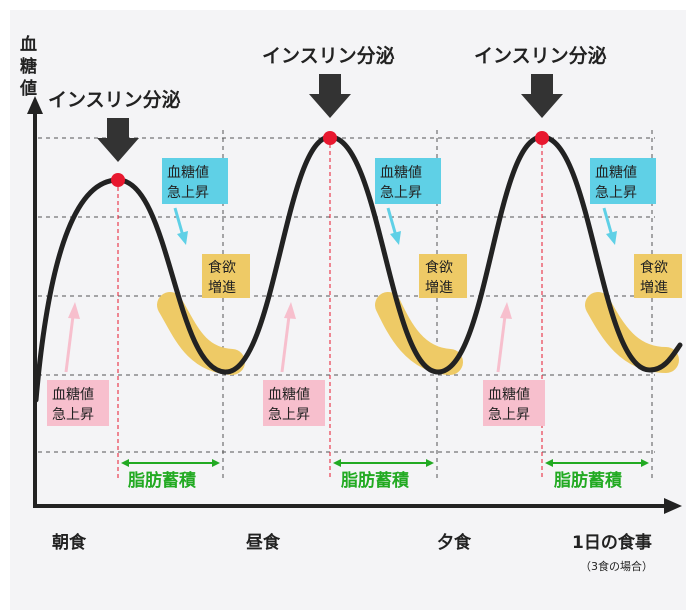 The height and width of the screenshot is (613, 694). I want to click on y-axis-arrow-icon, so click(35, 105).